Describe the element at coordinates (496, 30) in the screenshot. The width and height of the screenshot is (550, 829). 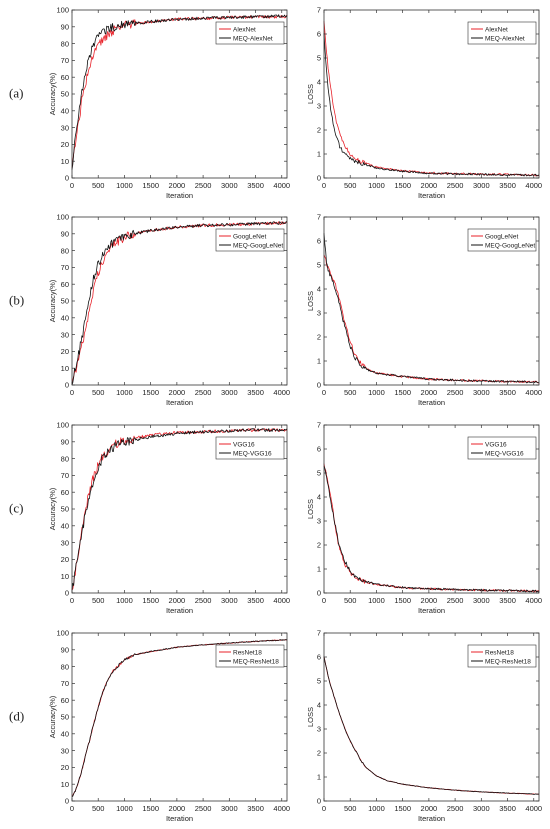
I see `legend-entry: AlexNet` at that location.